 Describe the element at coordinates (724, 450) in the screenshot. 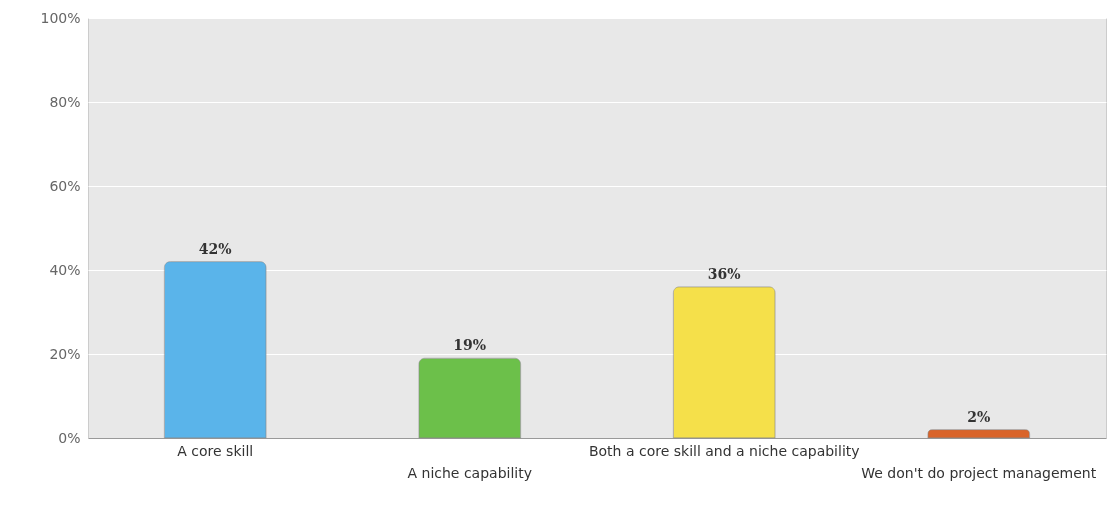

I see `x-tick-label: Both a core skill and a niche capability` at that location.